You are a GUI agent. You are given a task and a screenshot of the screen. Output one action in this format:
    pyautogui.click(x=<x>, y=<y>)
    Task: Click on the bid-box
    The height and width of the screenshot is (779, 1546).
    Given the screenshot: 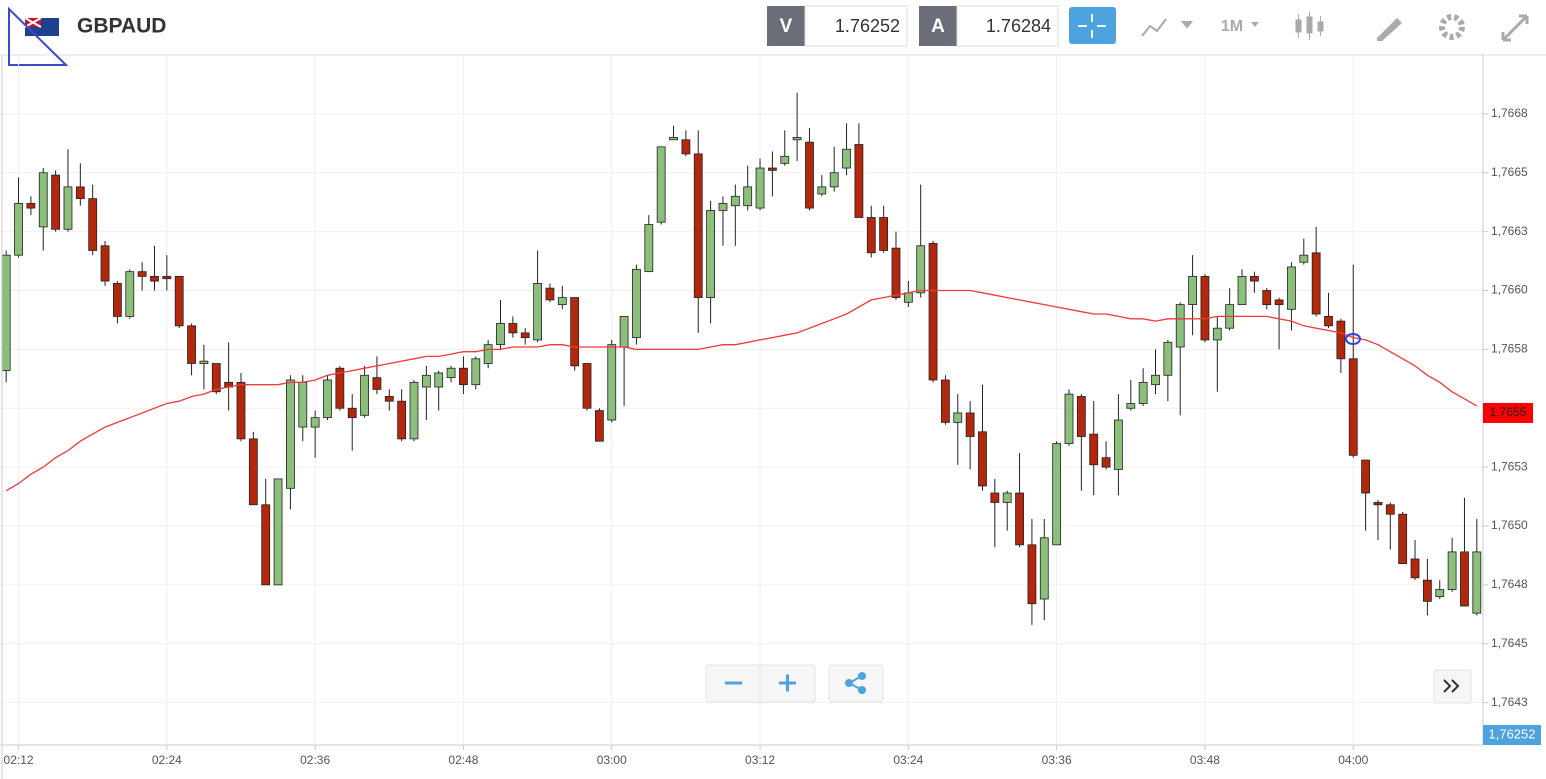 What is the action you would take?
    pyautogui.click(x=856, y=26)
    